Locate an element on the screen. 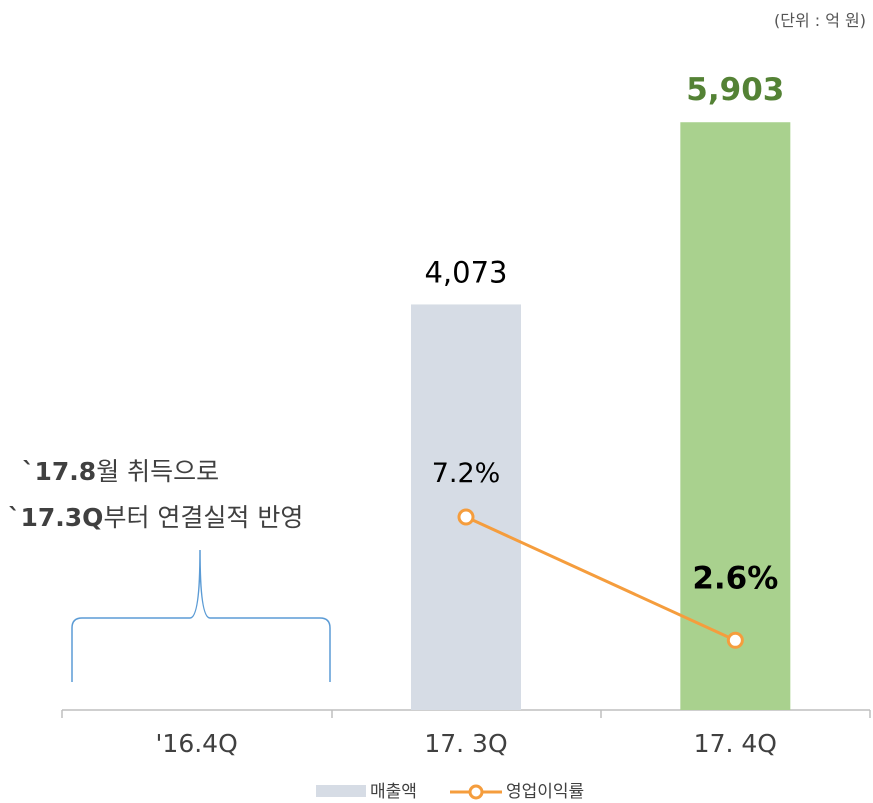  annotation: `17.3Q부터 연결실적 반영 is located at coordinates (155, 517).